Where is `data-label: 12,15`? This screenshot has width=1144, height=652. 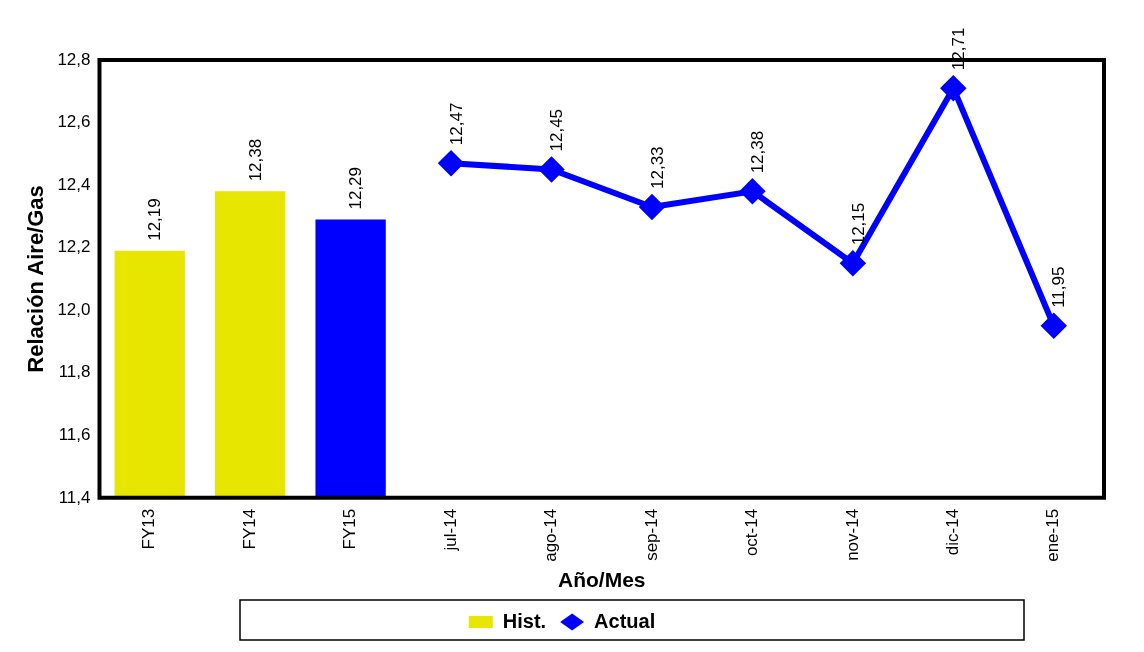 data-label: 12,15 is located at coordinates (858, 224).